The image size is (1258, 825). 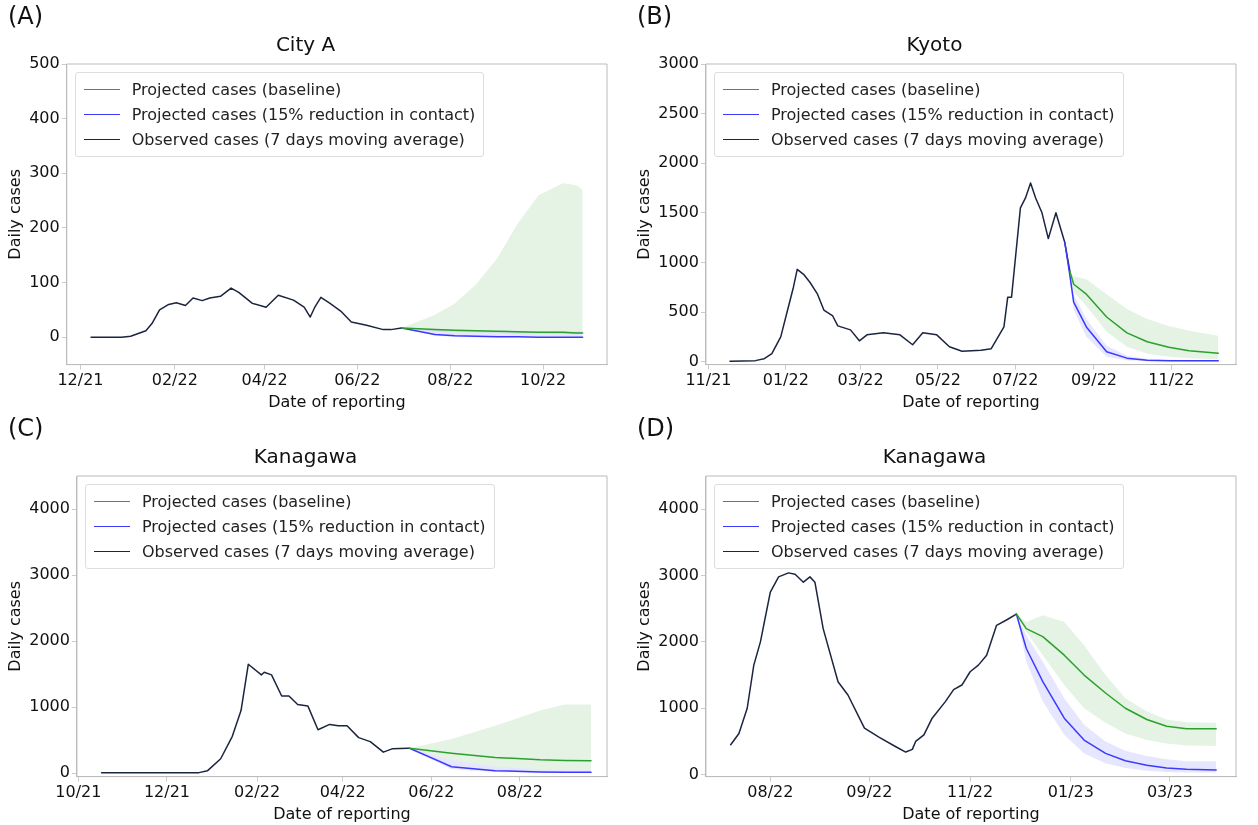 I want to click on x-tick-label: 01/22, so click(x=785, y=380).